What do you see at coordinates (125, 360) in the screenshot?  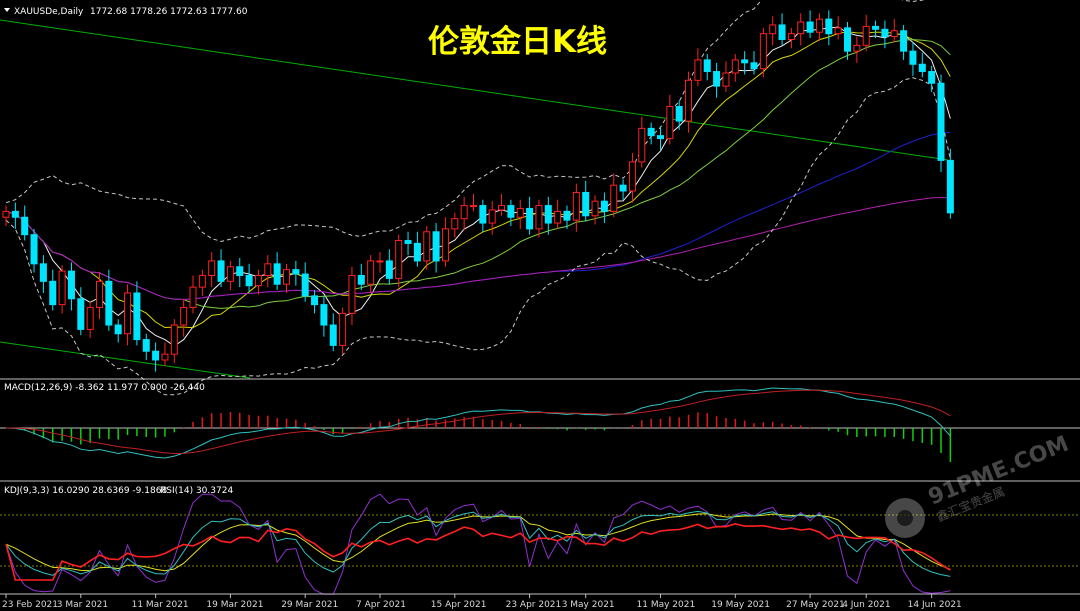 I see `trend-line-lower` at bounding box center [125, 360].